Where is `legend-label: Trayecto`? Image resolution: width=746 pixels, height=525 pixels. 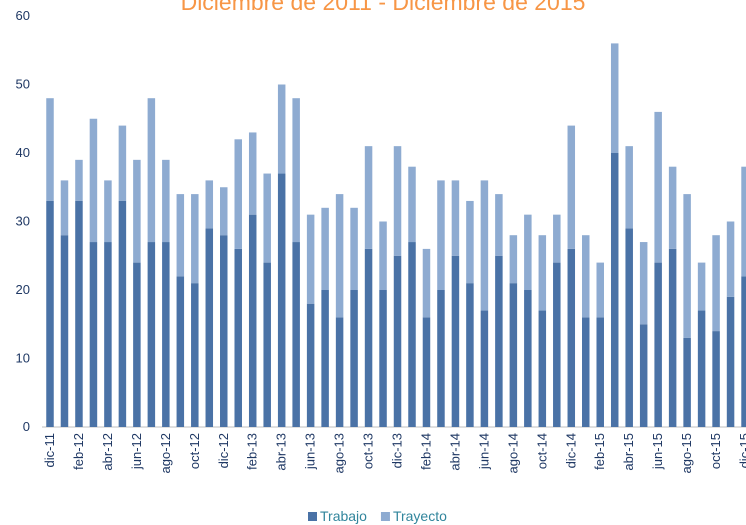
legend-label: Trayecto is located at coordinates (420, 516).